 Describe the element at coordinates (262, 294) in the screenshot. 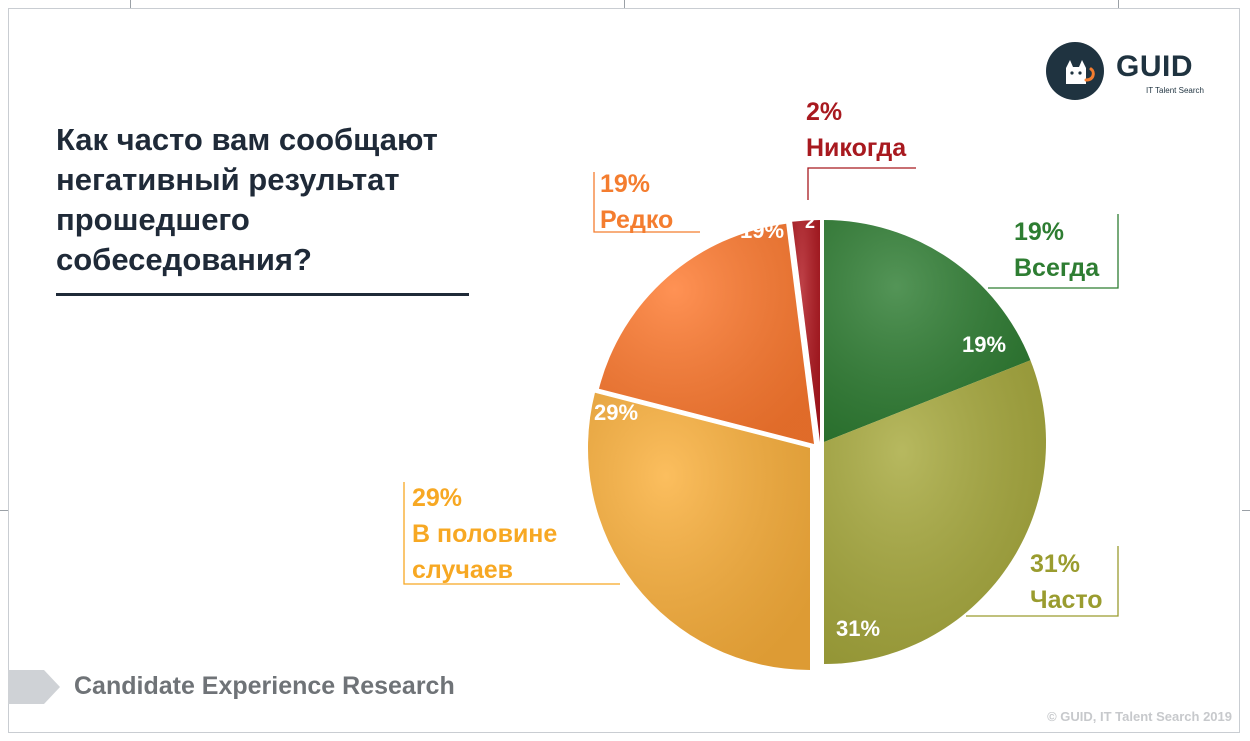

I see `title-underline` at that location.